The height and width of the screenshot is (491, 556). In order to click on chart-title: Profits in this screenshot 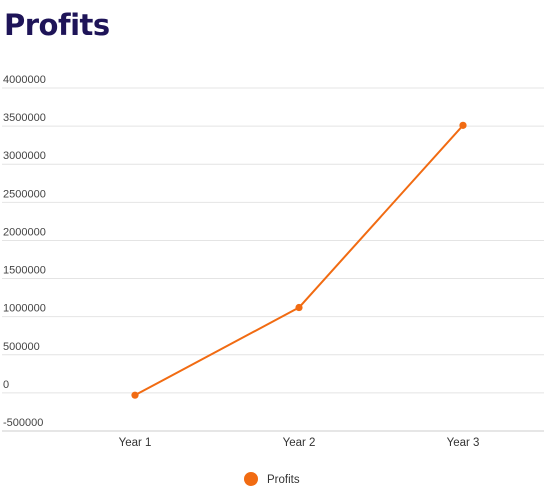, I will do `click(57, 25)`.